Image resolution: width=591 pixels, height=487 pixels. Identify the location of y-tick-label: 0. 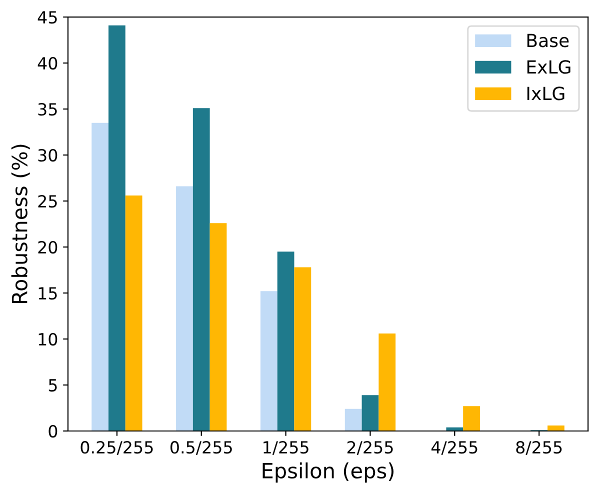
(53, 431).